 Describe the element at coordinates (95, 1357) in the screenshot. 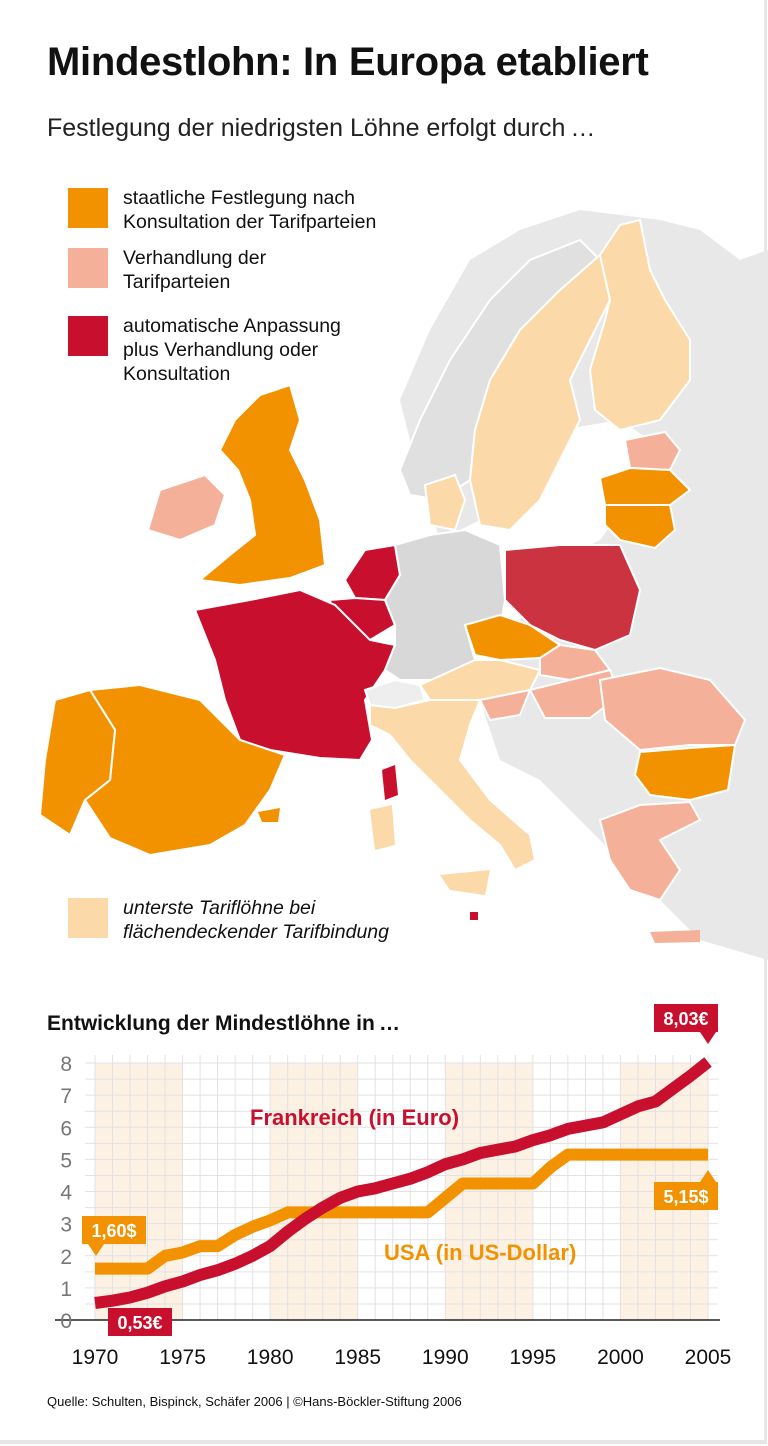

I see `x-tick-label: 1970` at that location.